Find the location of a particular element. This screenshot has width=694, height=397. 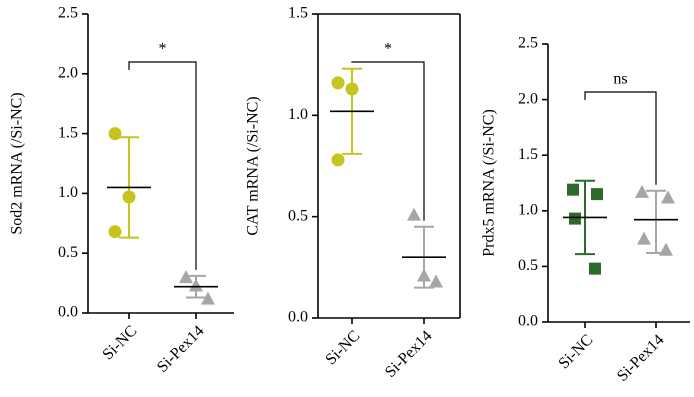

y-axis-label: CAT mRNA (/Si-NC) is located at coordinates (253, 165).